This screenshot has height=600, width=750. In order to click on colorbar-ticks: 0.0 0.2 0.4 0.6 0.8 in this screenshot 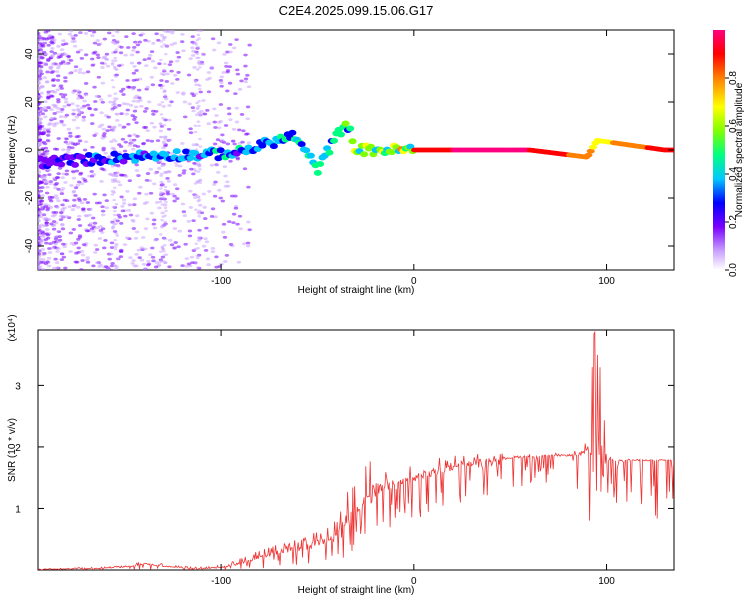, I will do `click(732, 174)`.